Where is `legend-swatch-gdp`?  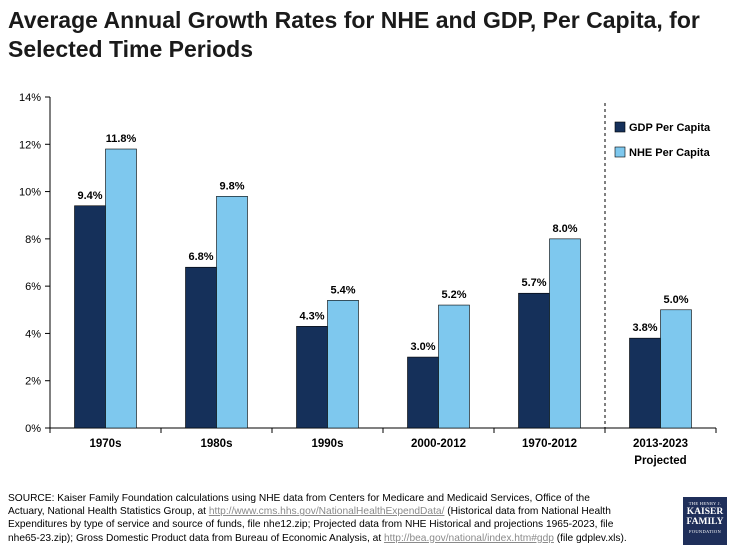 legend-swatch-gdp is located at coordinates (620, 127).